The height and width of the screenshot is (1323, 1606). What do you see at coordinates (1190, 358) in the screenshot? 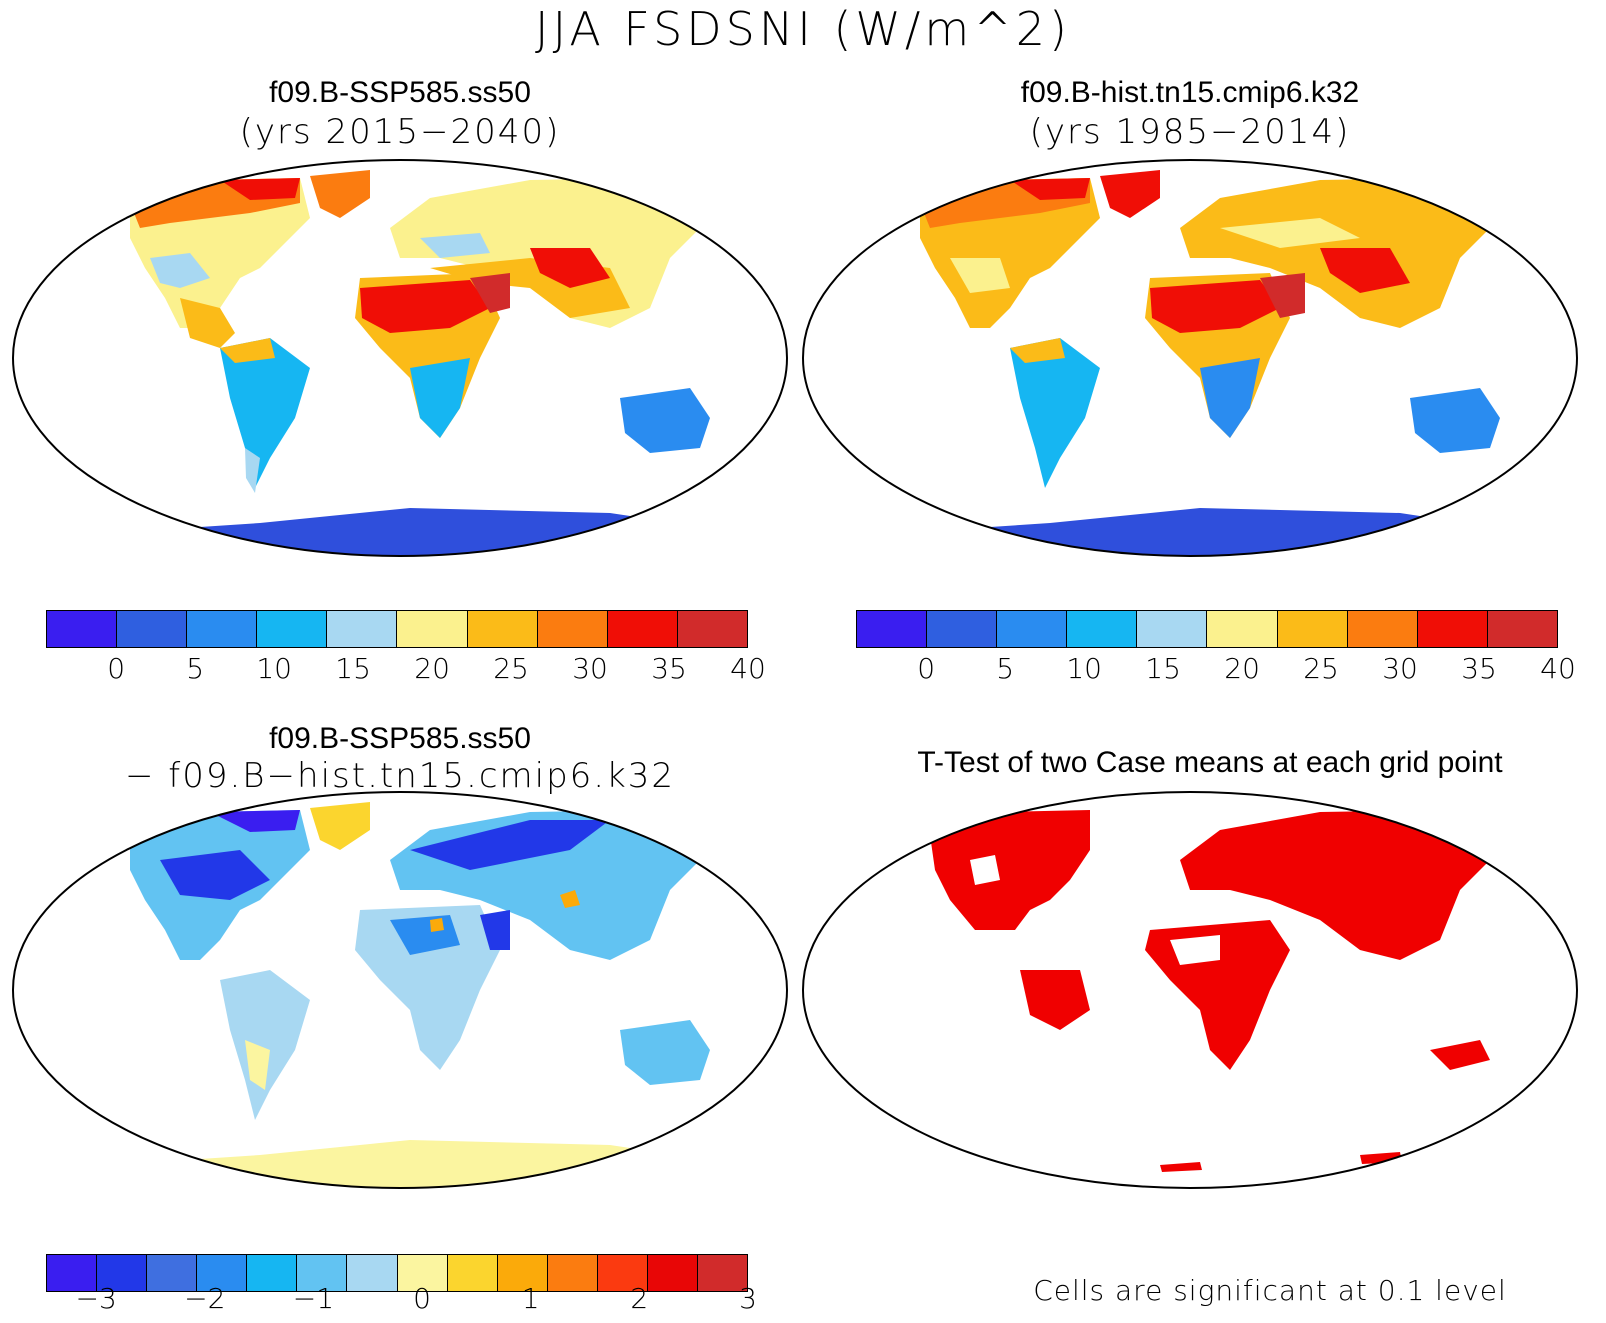
I see `map-hist` at bounding box center [1190, 358].